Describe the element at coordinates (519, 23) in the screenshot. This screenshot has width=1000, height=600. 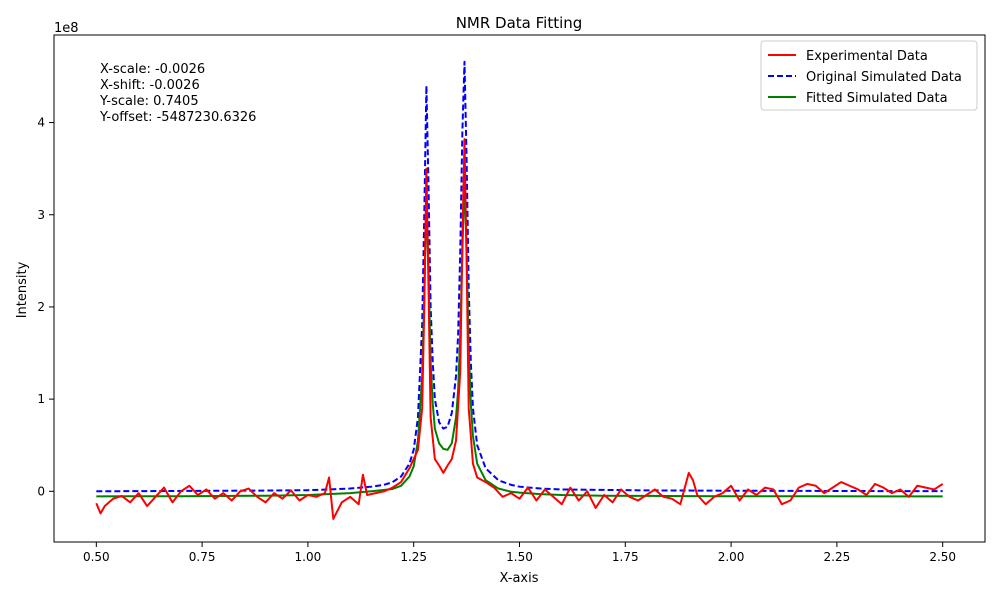
I see `chart-title: NMR Data Fitting` at that location.